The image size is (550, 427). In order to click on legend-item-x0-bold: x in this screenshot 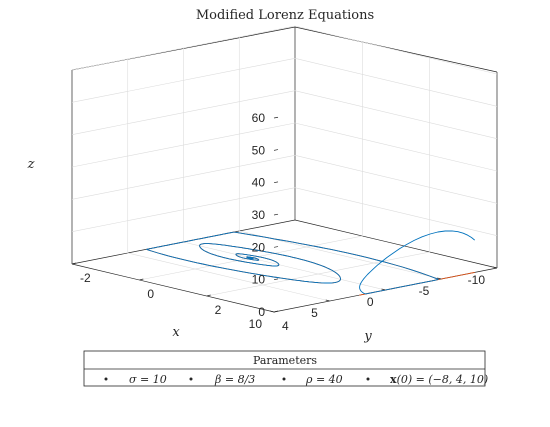, I will do `click(393, 379)`.